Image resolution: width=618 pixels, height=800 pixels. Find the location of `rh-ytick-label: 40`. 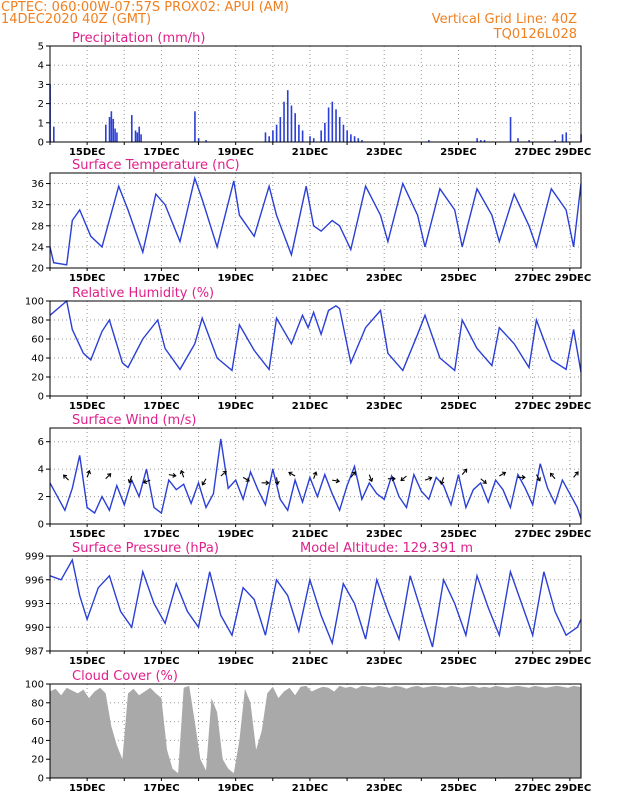

rh-ytick-label: 40 is located at coordinates (37, 359).